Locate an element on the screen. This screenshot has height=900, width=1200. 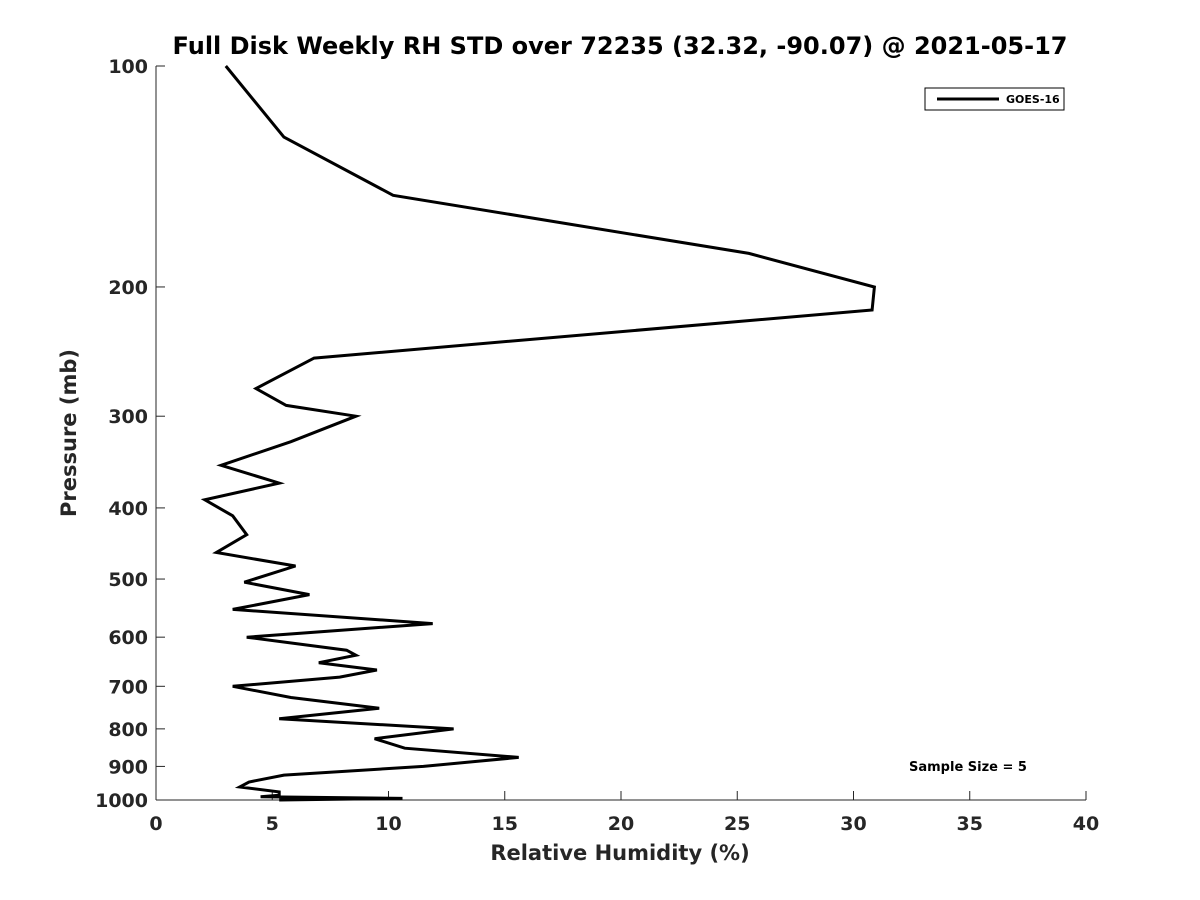
y-tick-label: 700 is located at coordinates (128, 687).